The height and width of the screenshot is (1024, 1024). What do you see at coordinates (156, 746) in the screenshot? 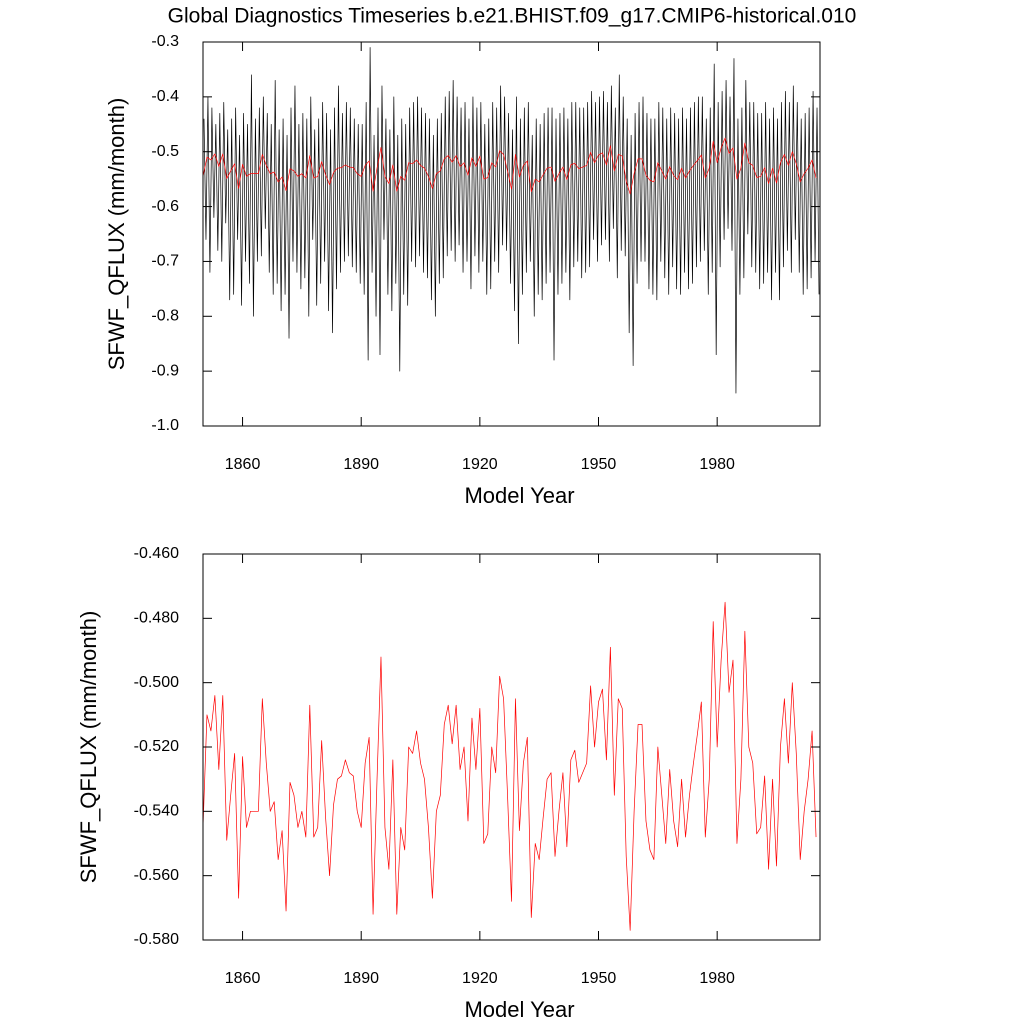
I see `y-tick-label: -0.520` at bounding box center [156, 746].